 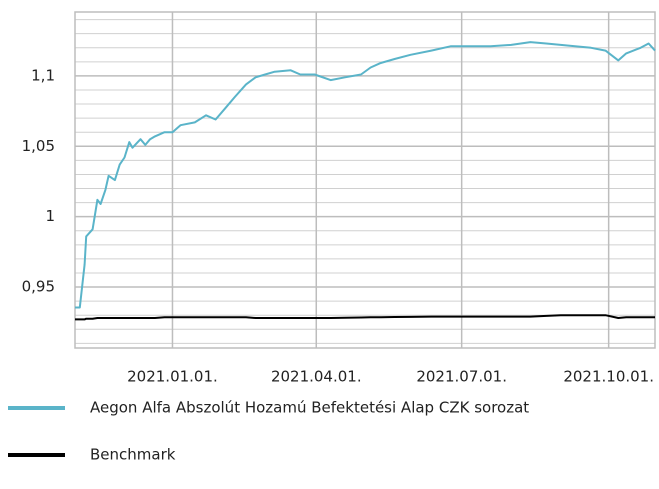 What do you see at coordinates (38, 146) in the screenshot?
I see `y-tick-label: 1,05` at bounding box center [38, 146].